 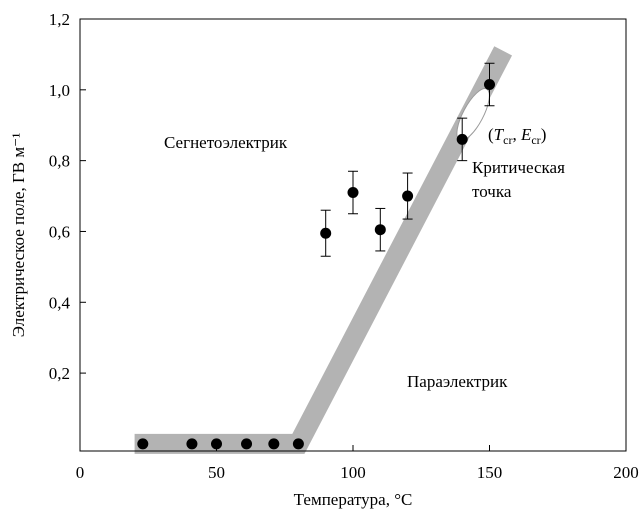 What do you see at coordinates (353, 499) in the screenshot?
I see `x-axis-label: Температура, °C` at bounding box center [353, 499].